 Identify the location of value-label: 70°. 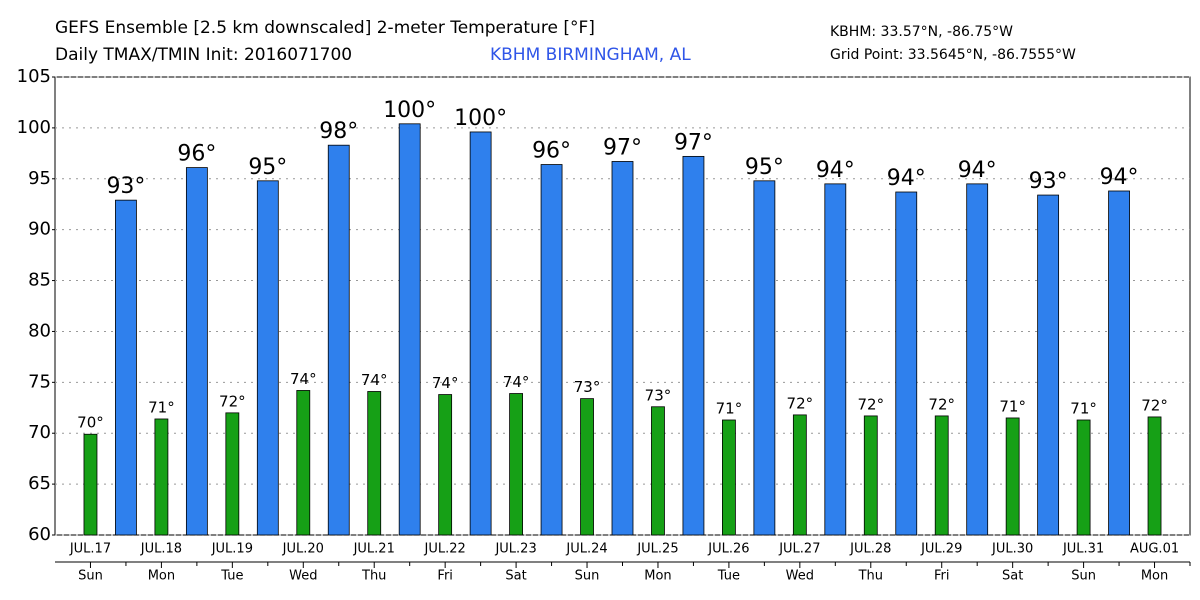
(90, 423).